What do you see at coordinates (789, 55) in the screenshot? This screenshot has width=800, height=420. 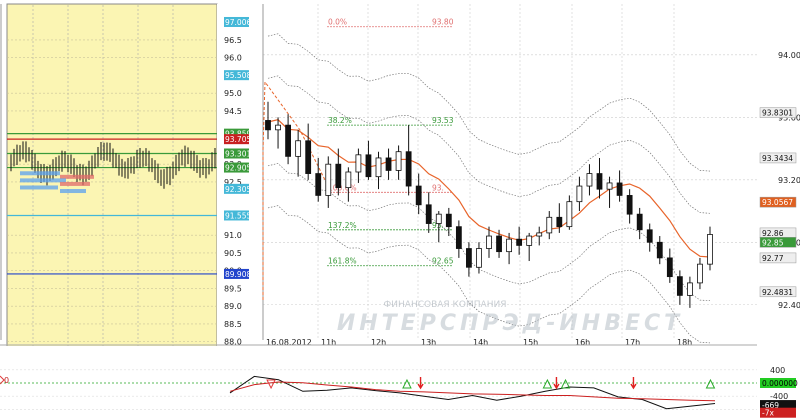 I see `right-tick-label: 94.00` at bounding box center [789, 55].